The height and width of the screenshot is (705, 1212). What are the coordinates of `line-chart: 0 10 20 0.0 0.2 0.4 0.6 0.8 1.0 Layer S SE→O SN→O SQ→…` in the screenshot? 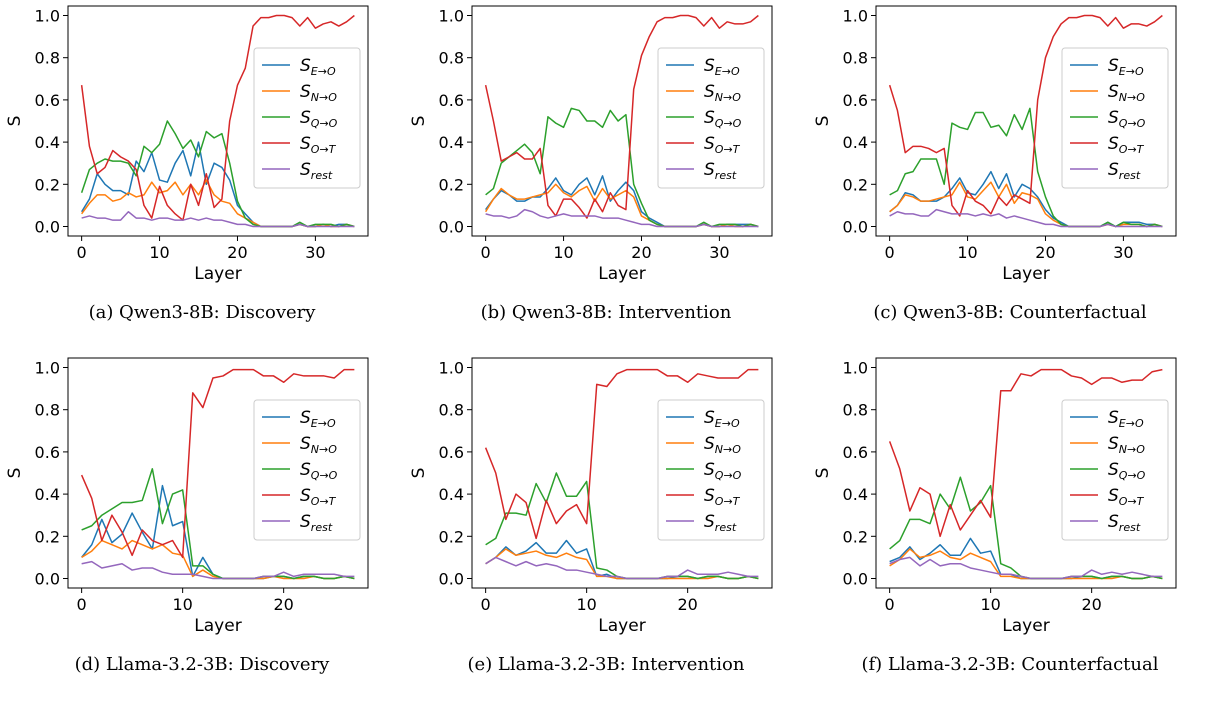 It's located at (591, 496).